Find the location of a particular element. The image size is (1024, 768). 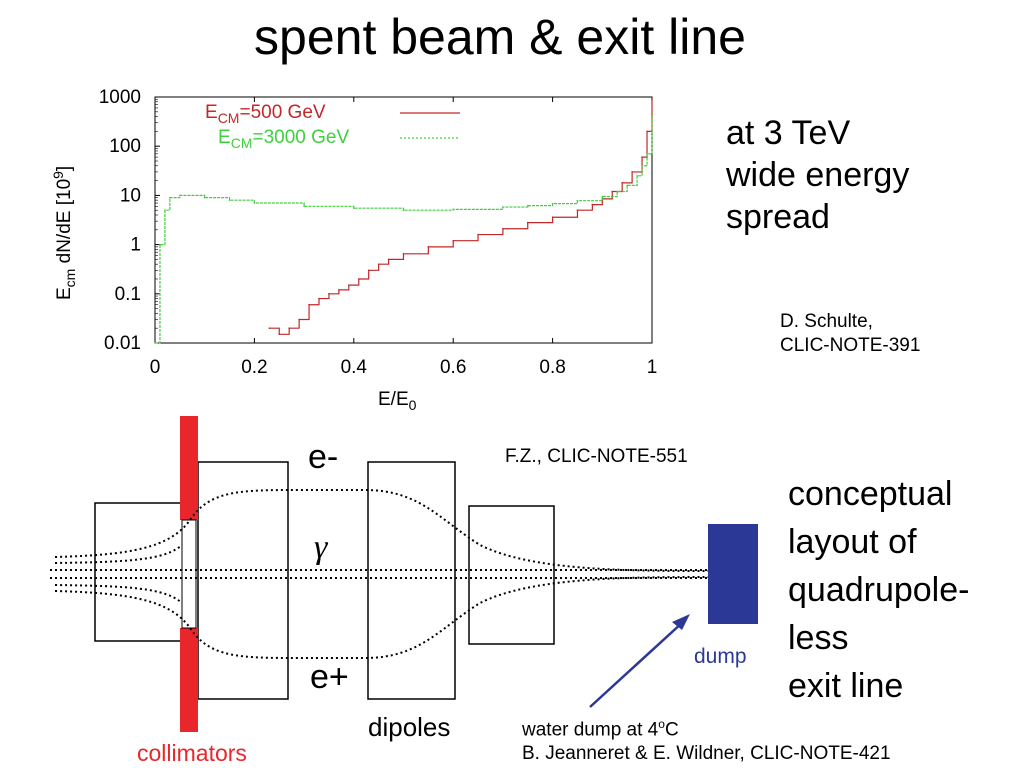

label-collimators: collimators is located at coordinates (192, 753).